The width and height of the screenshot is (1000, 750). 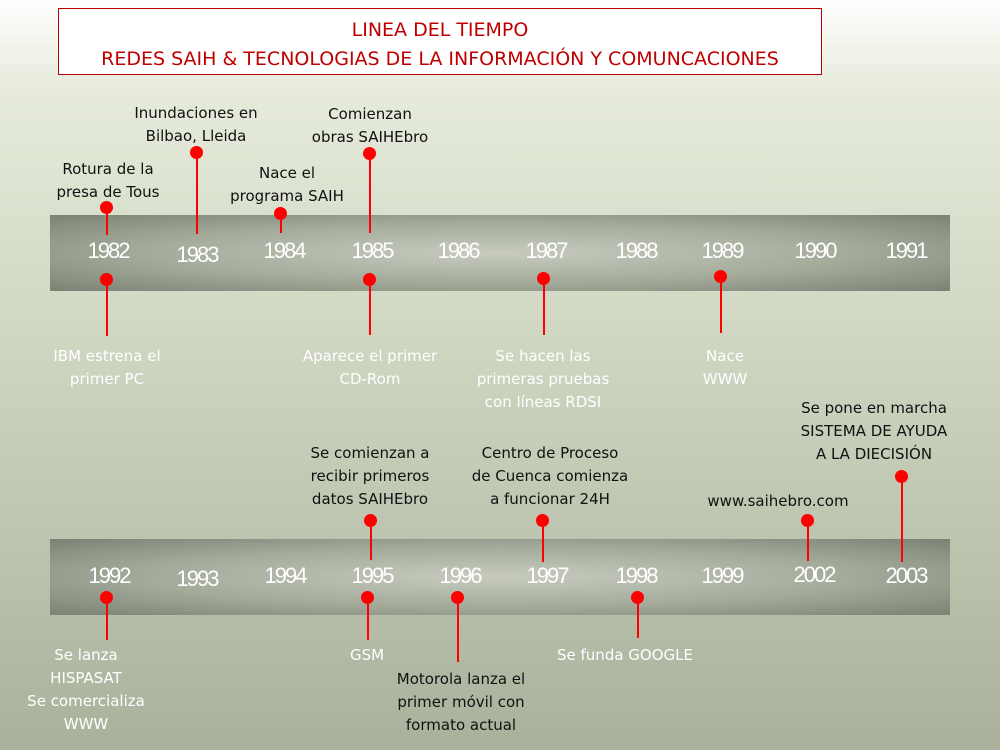 I want to click on event-line: programa SAIH, so click(x=287, y=196).